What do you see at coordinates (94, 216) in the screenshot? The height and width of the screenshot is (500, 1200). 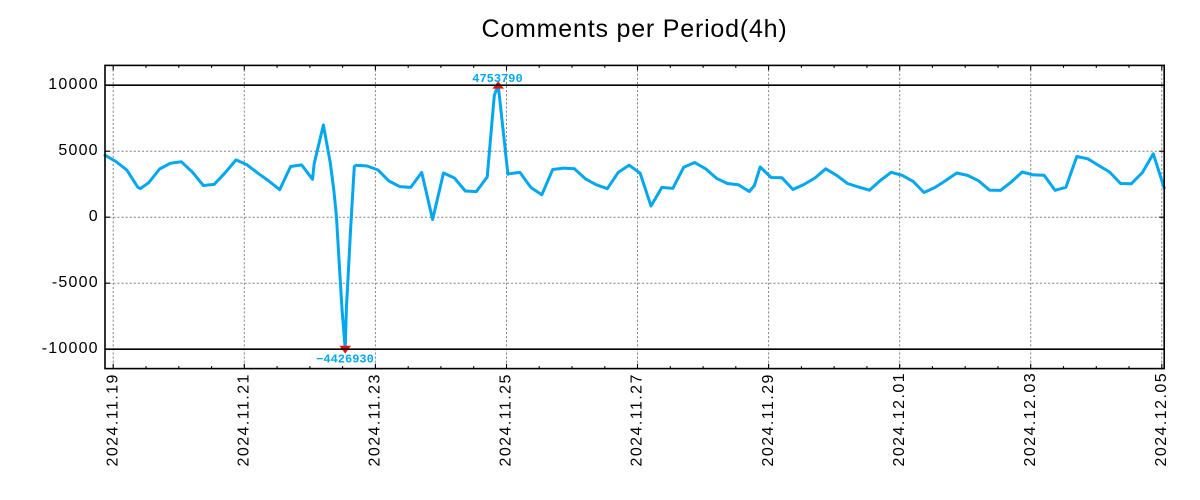 I see `svg-text: 0` at bounding box center [94, 216].